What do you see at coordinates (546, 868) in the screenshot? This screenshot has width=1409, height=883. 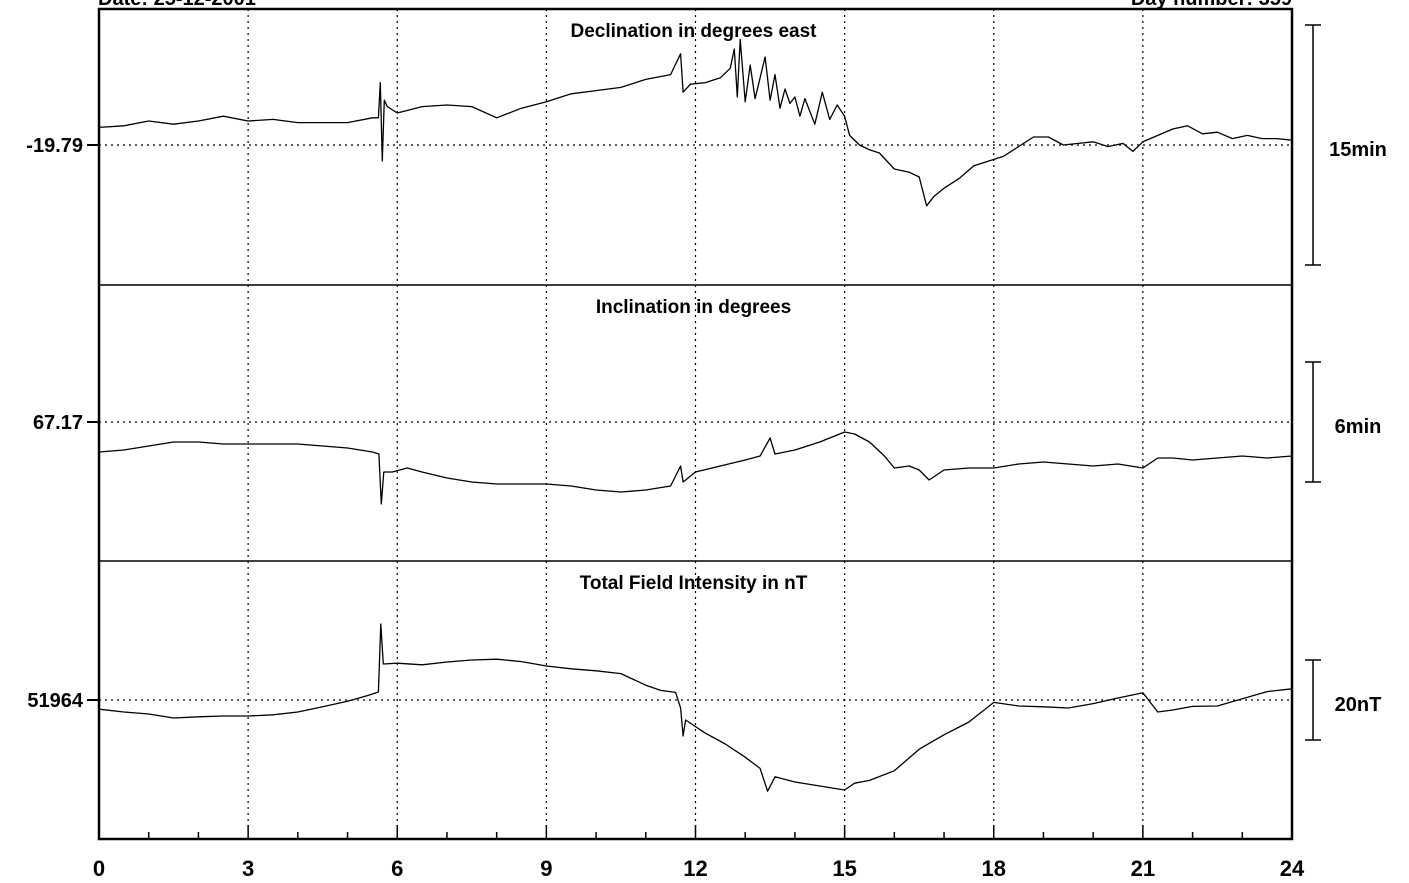 I see `x-tick-label: 9` at bounding box center [546, 868].